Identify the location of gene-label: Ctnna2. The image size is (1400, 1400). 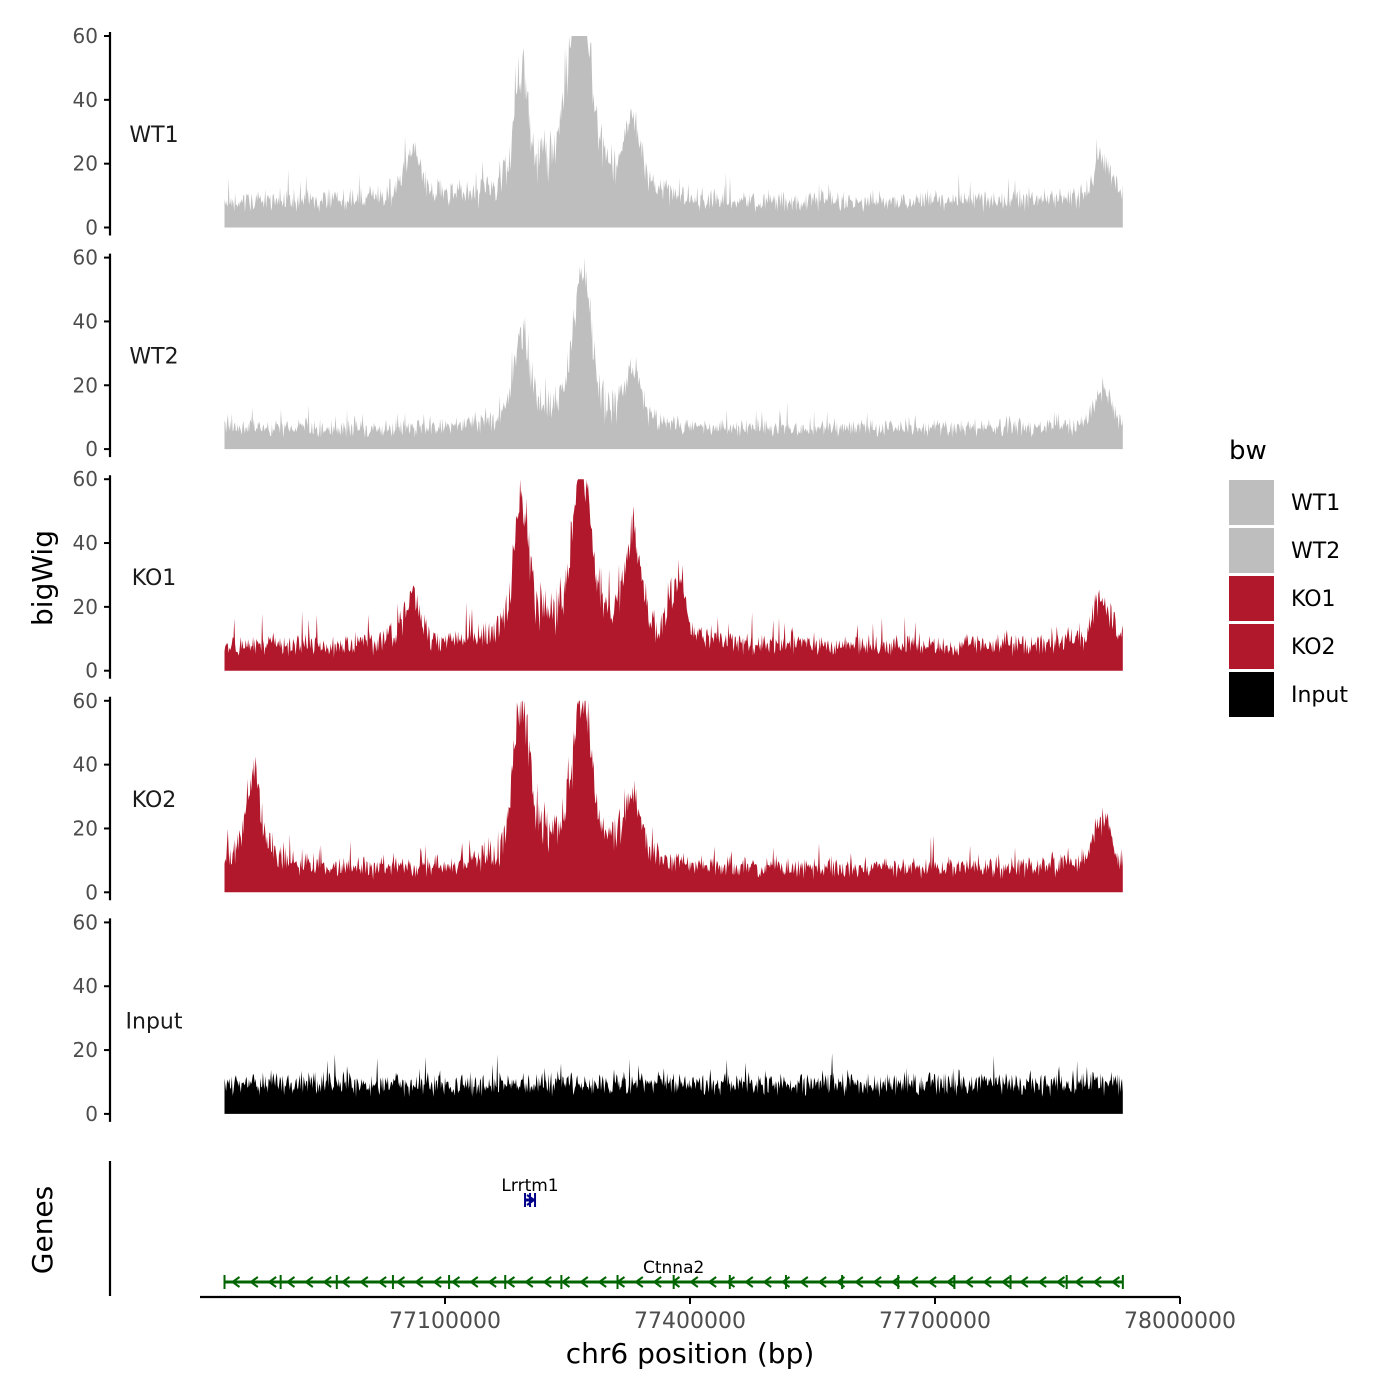
(673, 1268).